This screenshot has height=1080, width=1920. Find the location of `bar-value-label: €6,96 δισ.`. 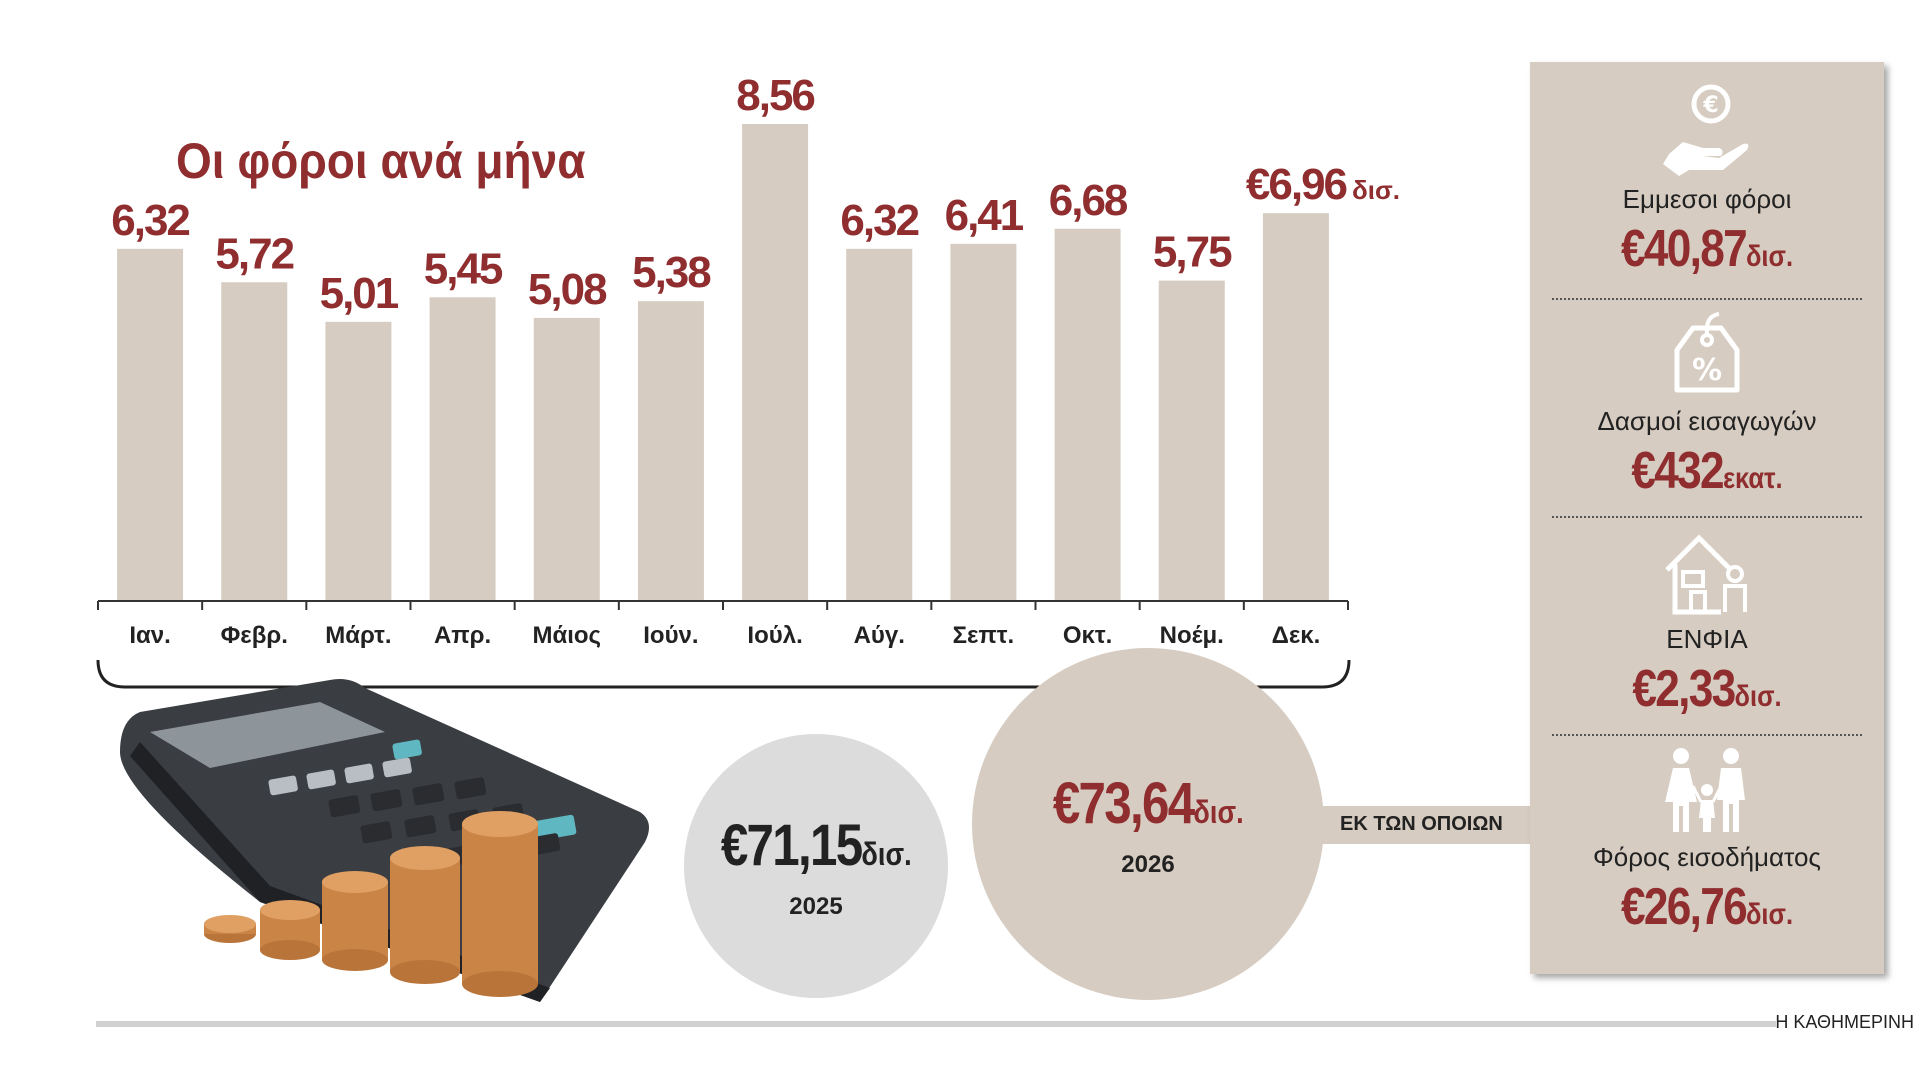

bar-value-label: €6,96 δισ. is located at coordinates (1323, 184).